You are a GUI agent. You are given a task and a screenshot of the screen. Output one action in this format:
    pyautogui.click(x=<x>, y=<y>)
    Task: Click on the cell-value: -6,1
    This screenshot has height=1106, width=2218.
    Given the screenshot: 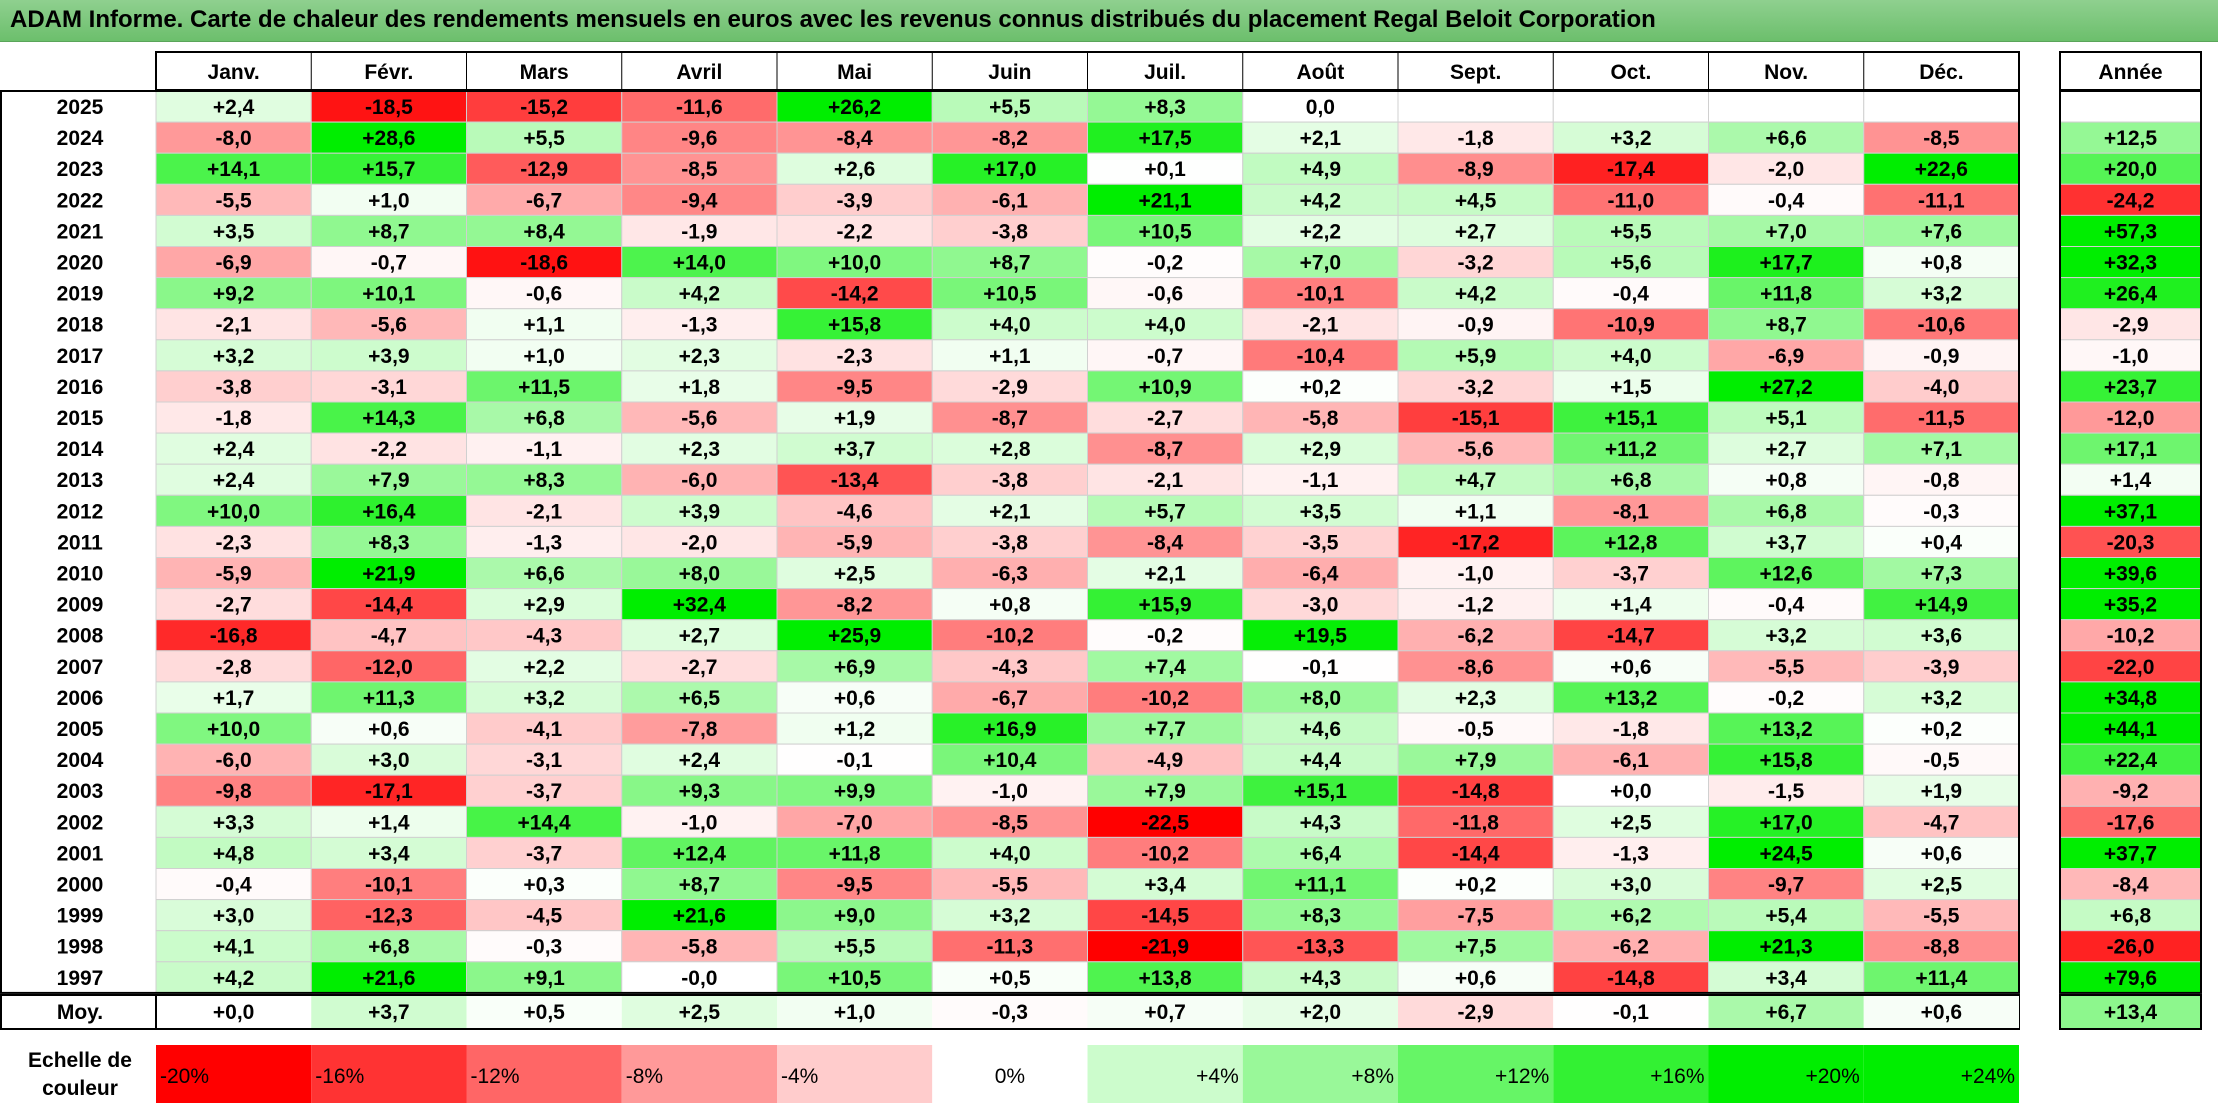 What is the action you would take?
    pyautogui.click(x=1010, y=200)
    